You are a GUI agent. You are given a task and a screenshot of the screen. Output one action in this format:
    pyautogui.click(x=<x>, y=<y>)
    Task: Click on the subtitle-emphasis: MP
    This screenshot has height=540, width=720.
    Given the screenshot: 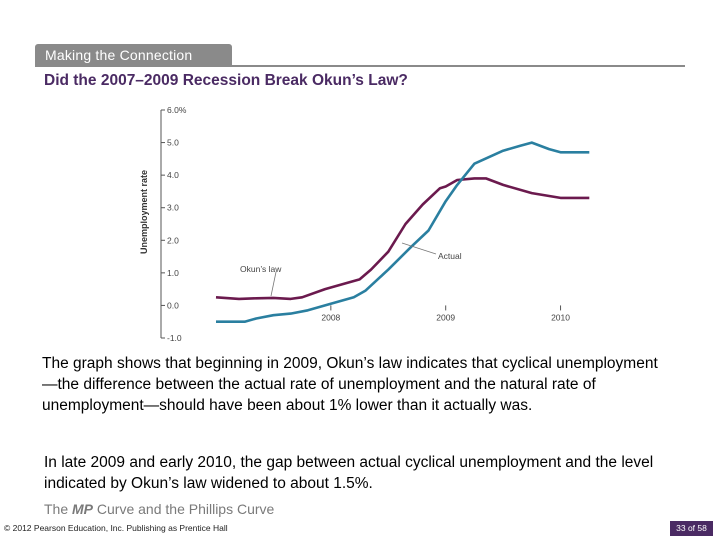 What is the action you would take?
    pyautogui.click(x=83, y=509)
    